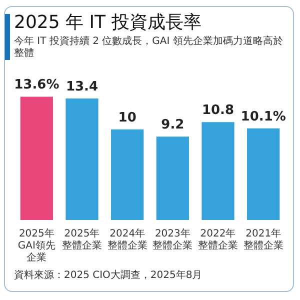 This screenshot has height=300, width=300. I want to click on x-tick-label: 2024年整體企業, so click(127, 240).